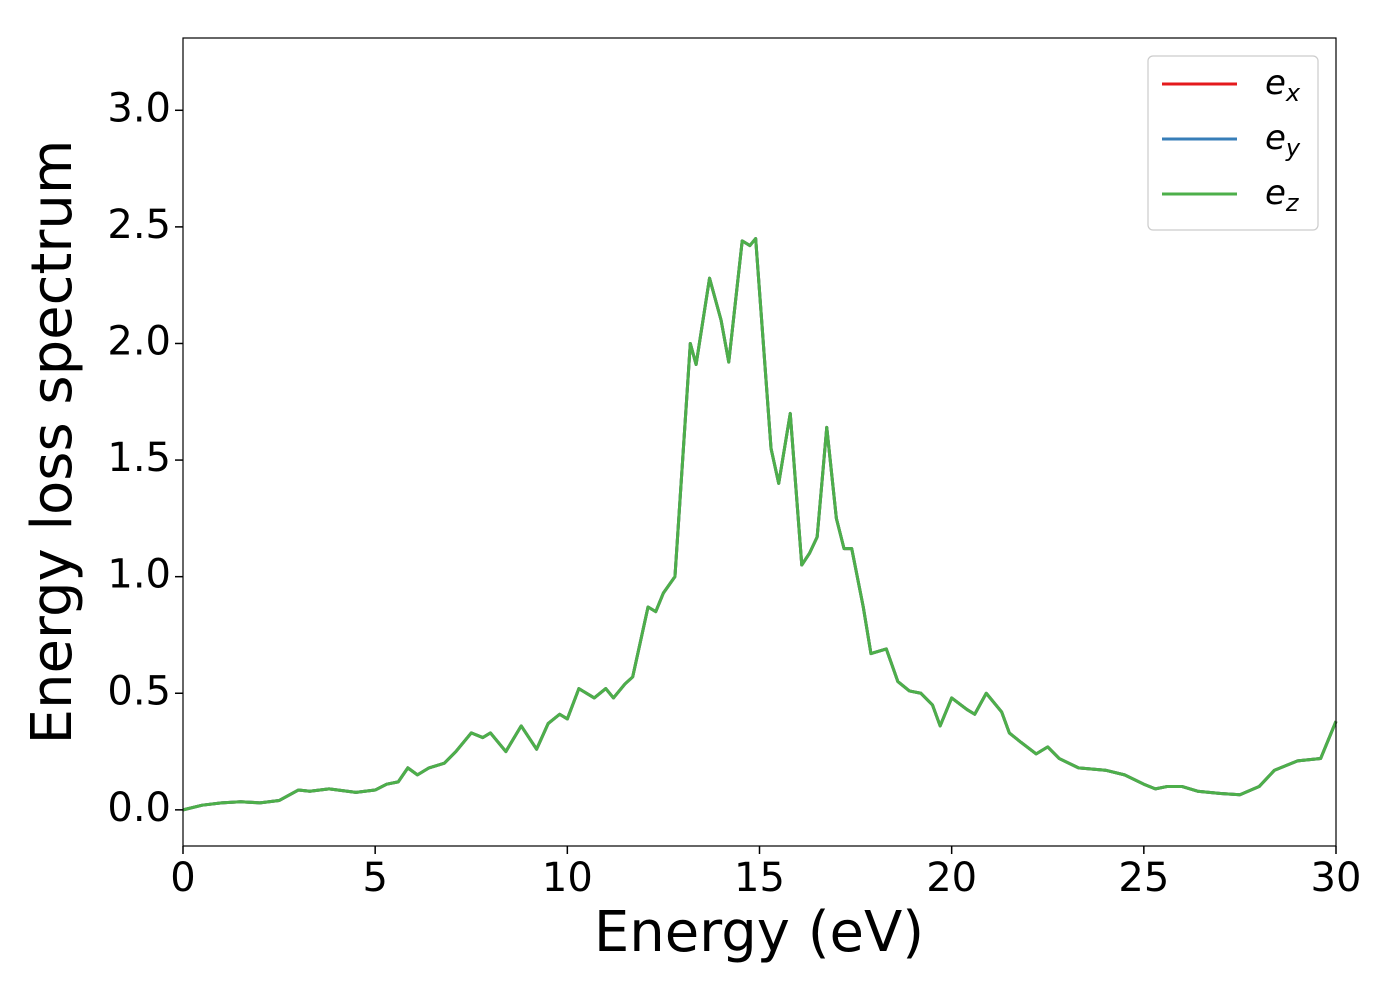 The image size is (1400, 1000). Describe the element at coordinates (759, 932) in the screenshot. I see `x-axis-label: Energy (eV)` at that location.